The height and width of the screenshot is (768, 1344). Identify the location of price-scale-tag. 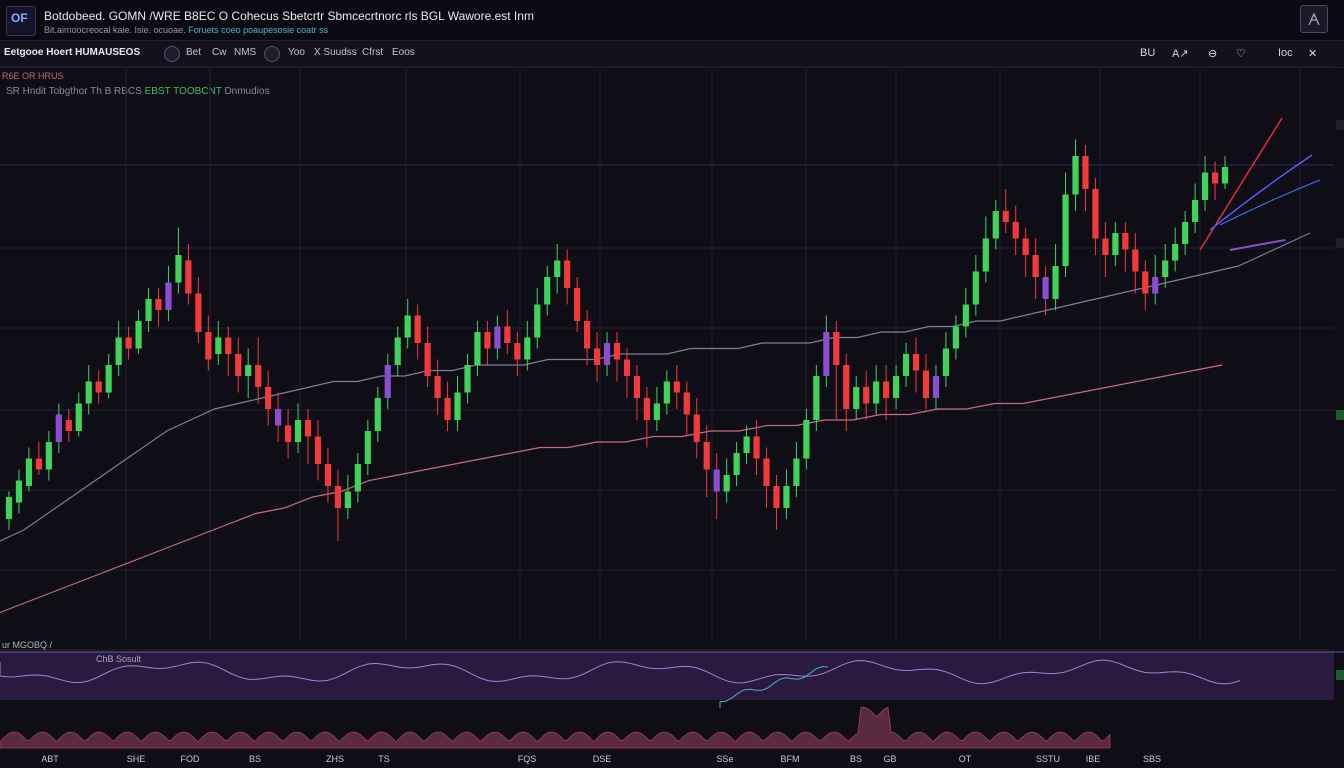
(1340, 125).